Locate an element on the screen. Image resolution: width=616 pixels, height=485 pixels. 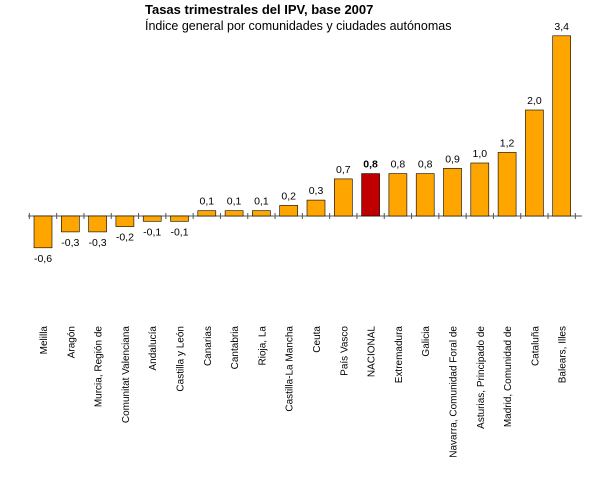
category-label: Cantabria is located at coordinates (235, 348).